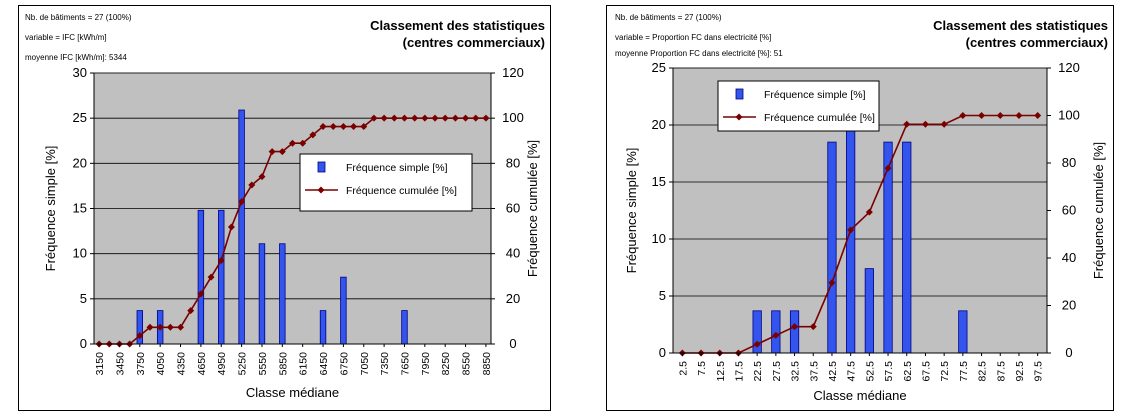 This screenshot has height=419, width=1123. What do you see at coordinates (814, 371) in the screenshot?
I see `x-tick-label: 37.5` at bounding box center [814, 371].